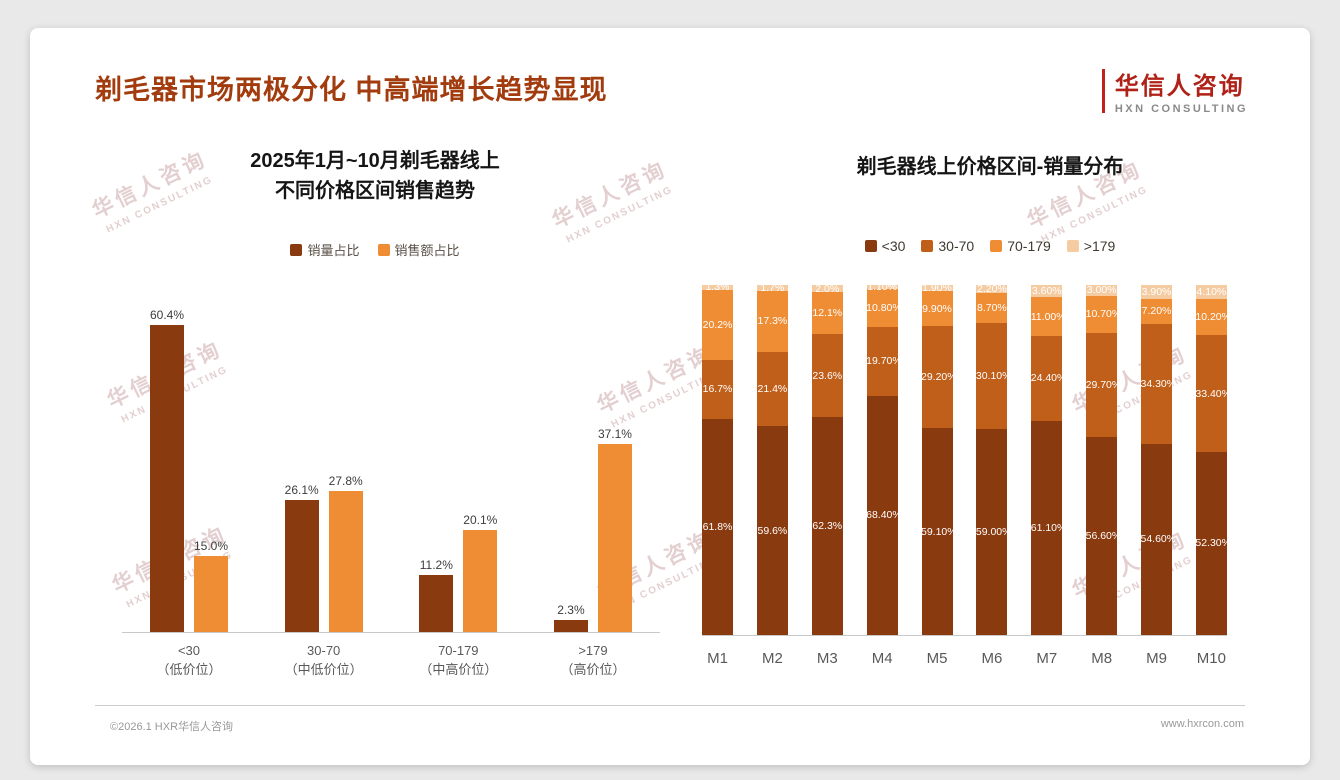  I want to click on bar-wrap: 2.3%, so click(570, 617).